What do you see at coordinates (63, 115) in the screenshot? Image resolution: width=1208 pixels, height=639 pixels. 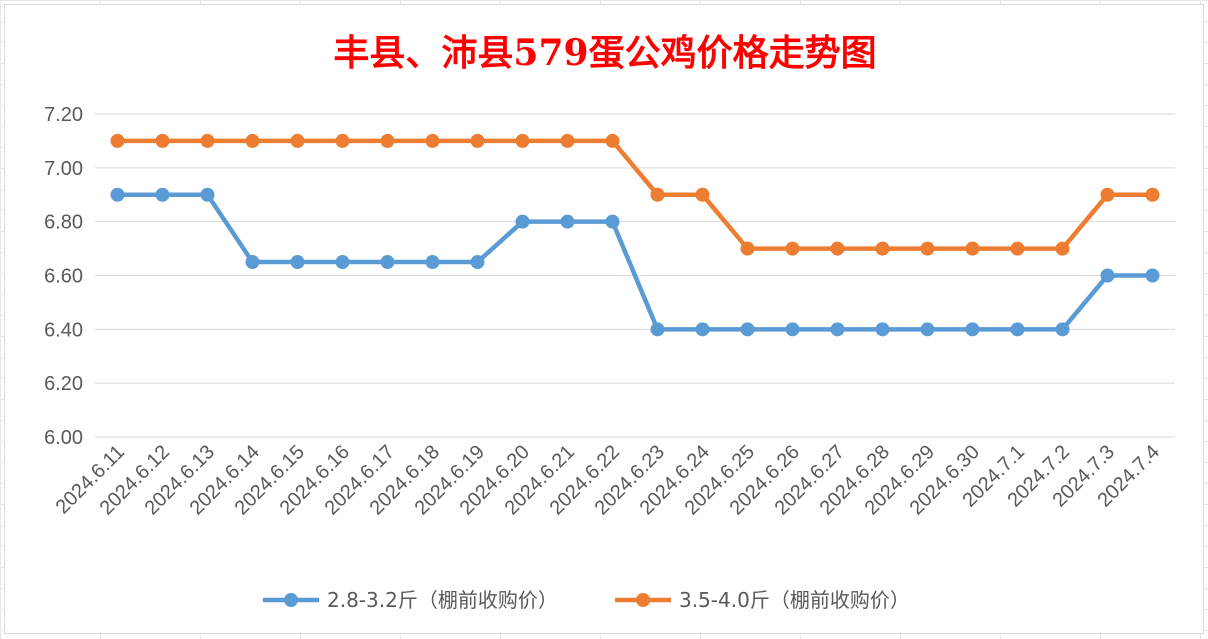 I see `y-tick-label: 7.20` at bounding box center [63, 115].